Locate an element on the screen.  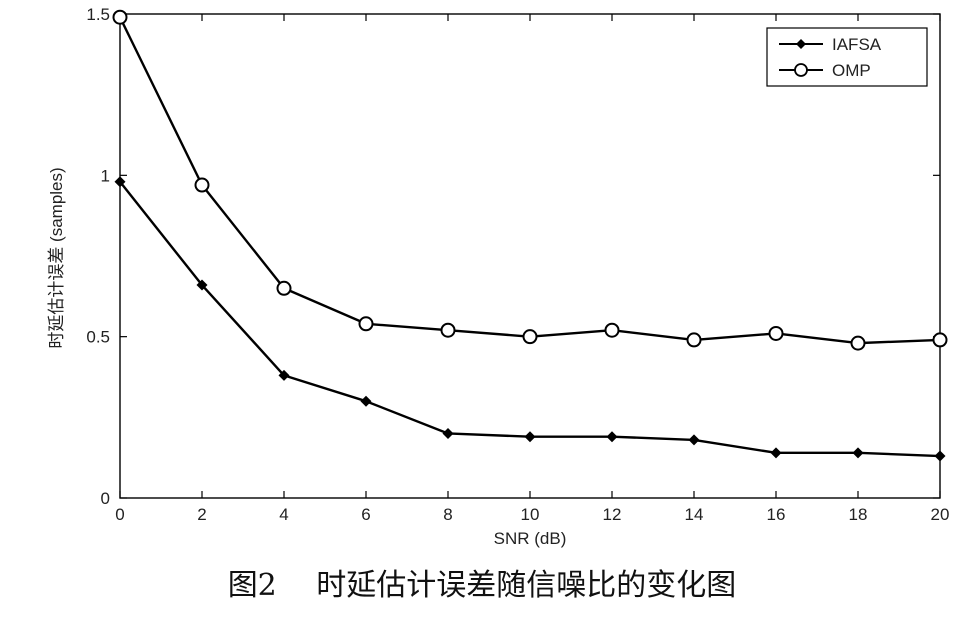
legend-marker-iafsa is located at coordinates (801, 44).